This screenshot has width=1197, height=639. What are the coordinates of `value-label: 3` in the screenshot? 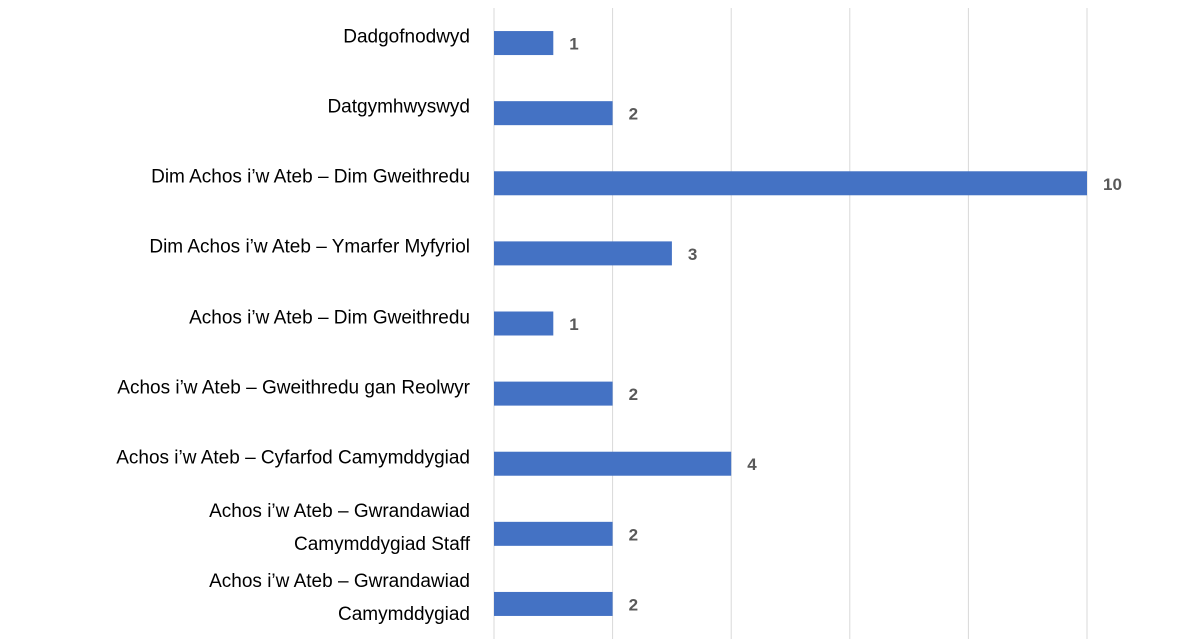 It's located at (692, 254).